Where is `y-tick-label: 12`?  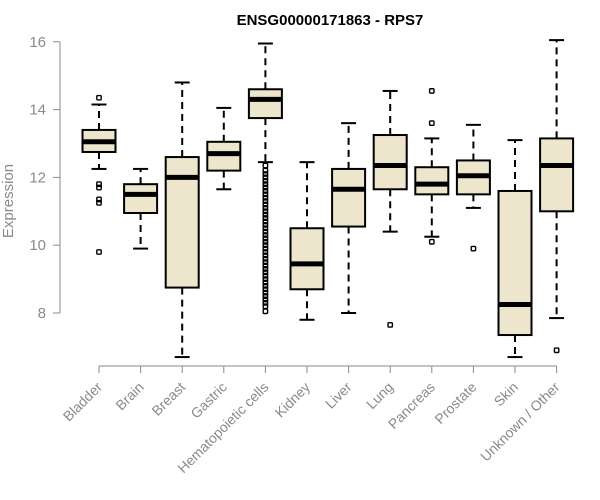 y-tick-label: 12 is located at coordinates (37, 177).